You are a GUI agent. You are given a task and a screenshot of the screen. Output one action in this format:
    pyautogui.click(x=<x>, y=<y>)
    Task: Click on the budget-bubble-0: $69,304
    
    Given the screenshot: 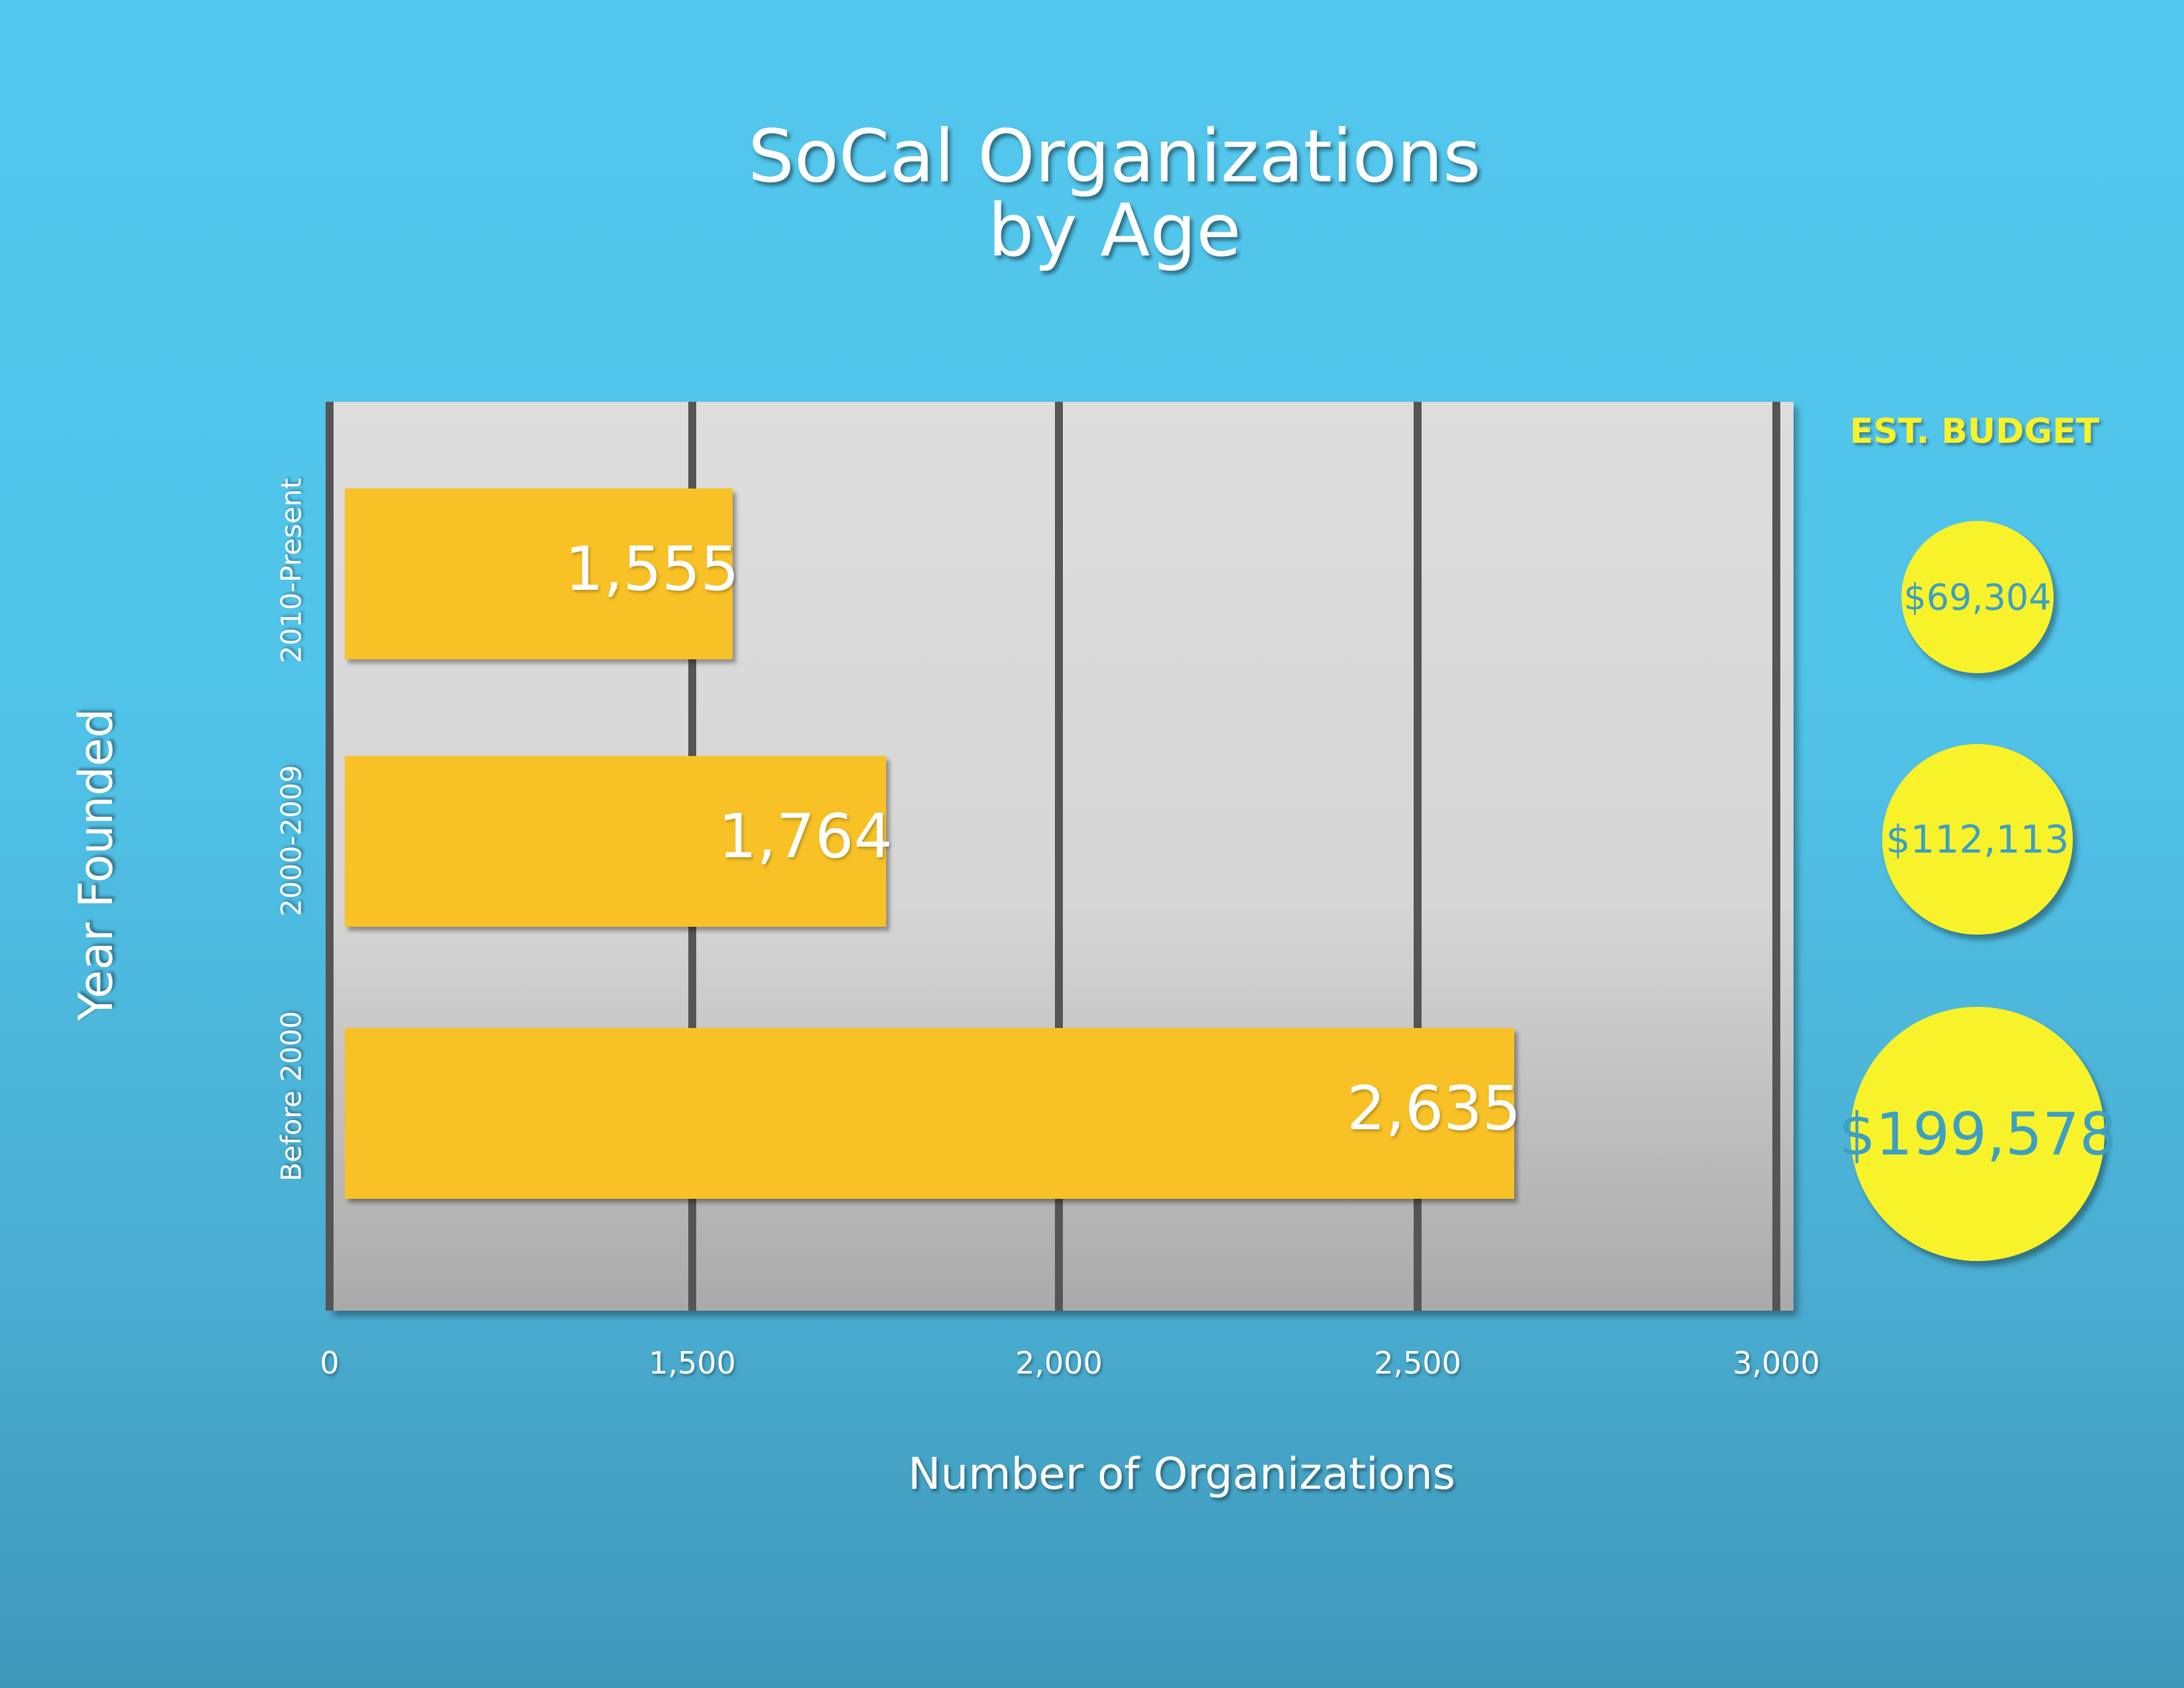 What is the action you would take?
    pyautogui.click(x=1977, y=597)
    